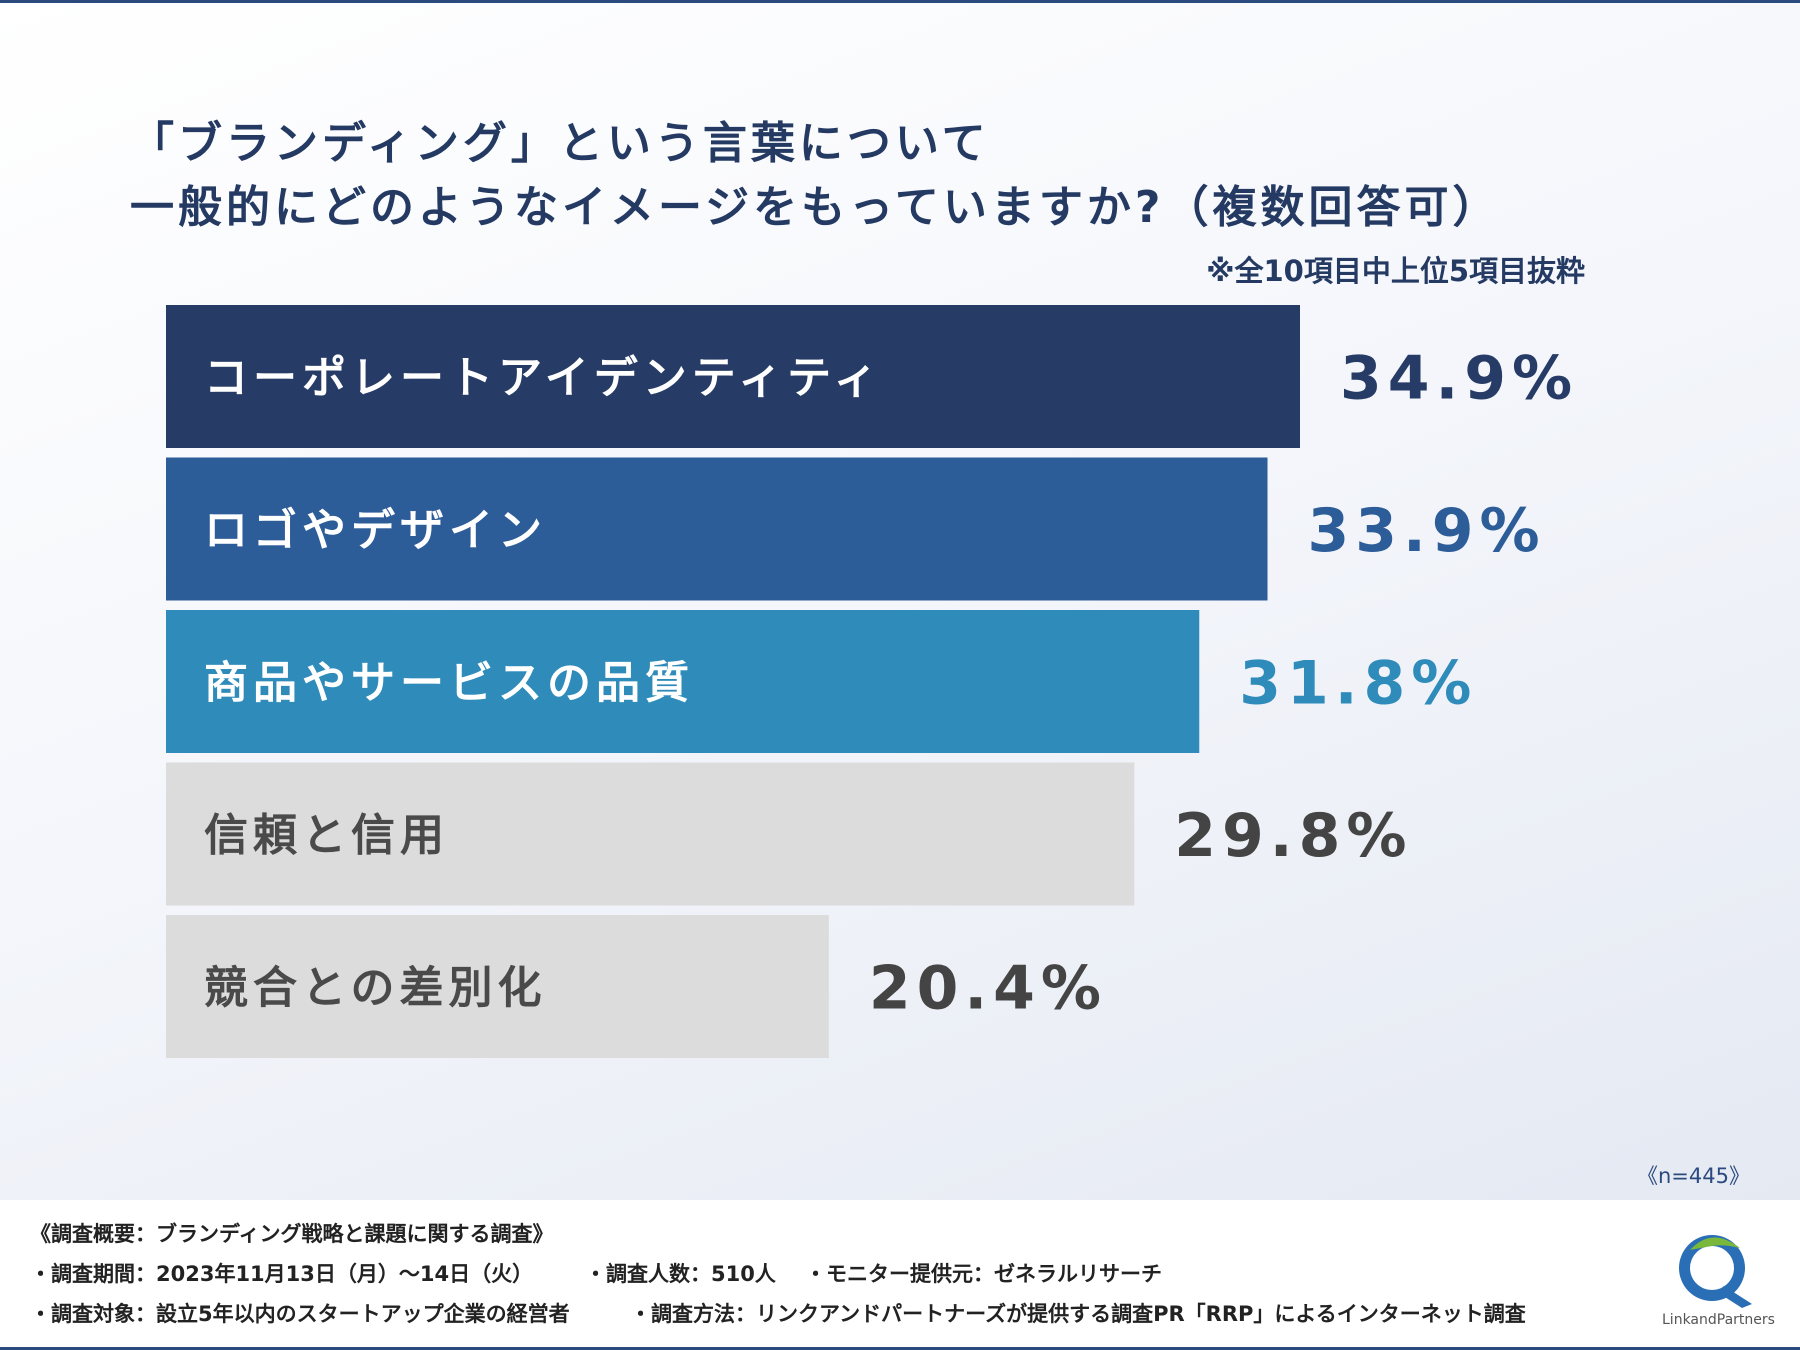 Image resolution: width=1800 pixels, height=1350 pixels. Describe the element at coordinates (900, 1348) in the screenshot. I see `bottom-border` at that location.